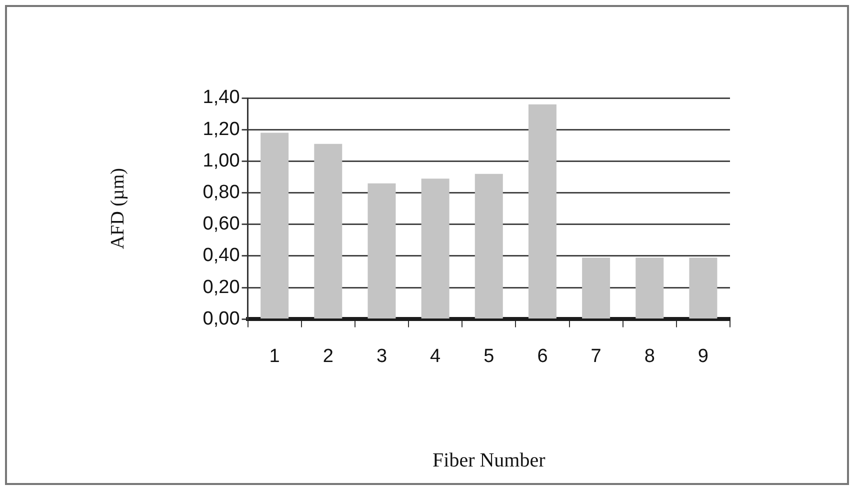 The image size is (859, 492). I want to click on y-tick-label: 0,80, so click(221, 193).